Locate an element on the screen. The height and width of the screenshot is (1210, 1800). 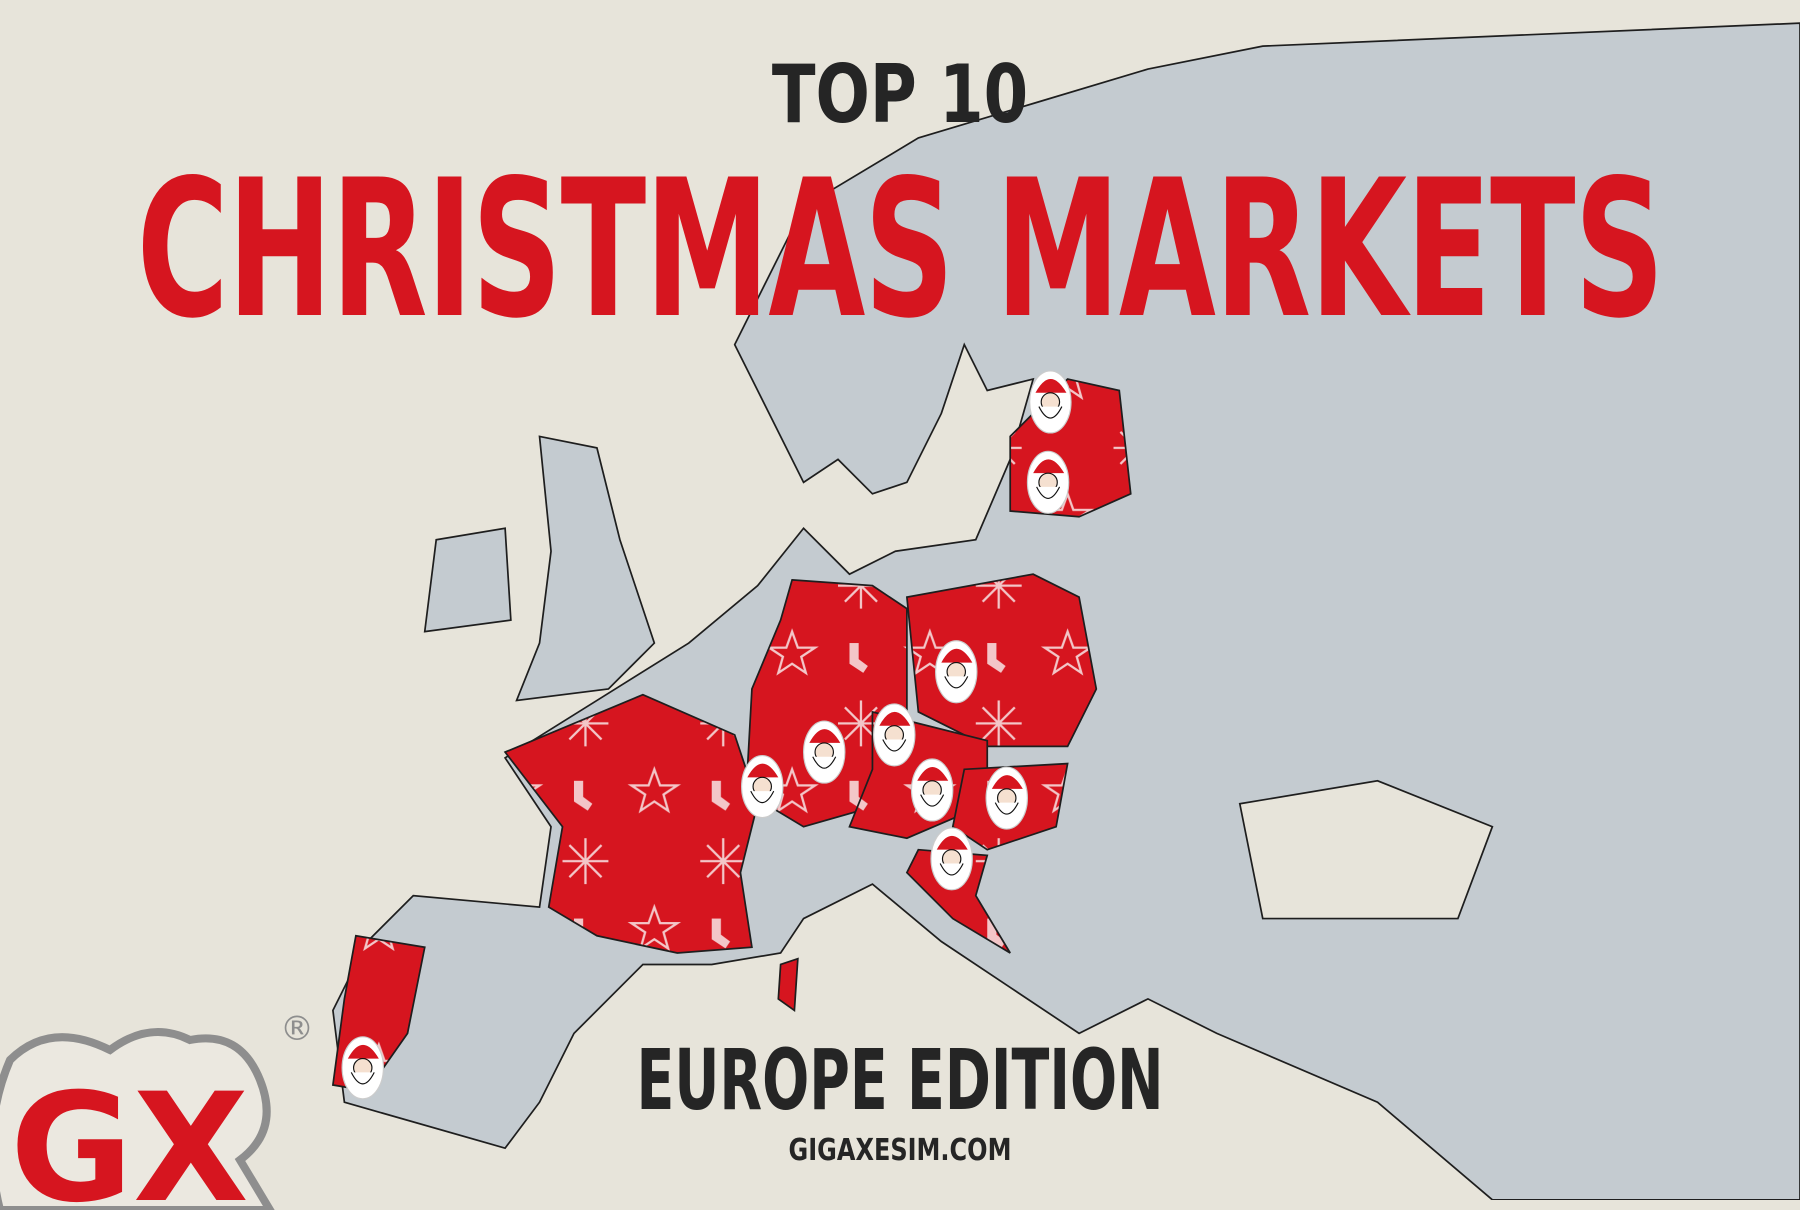
croatia is located at coordinates (958, 901).